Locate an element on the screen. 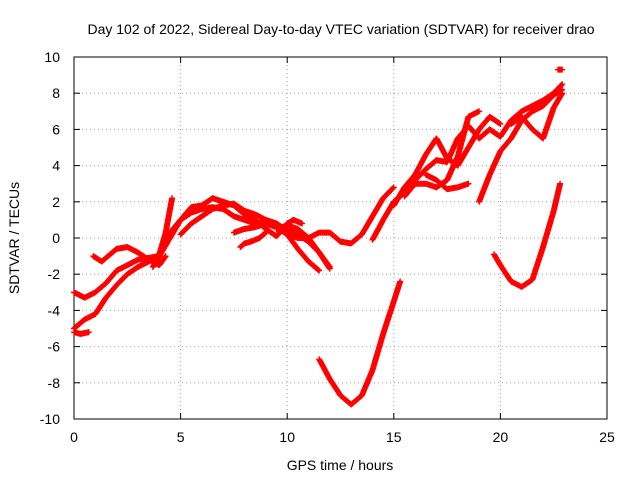 This screenshot has height=480, width=640. y-tick-label: -4 is located at coordinates (54, 310).